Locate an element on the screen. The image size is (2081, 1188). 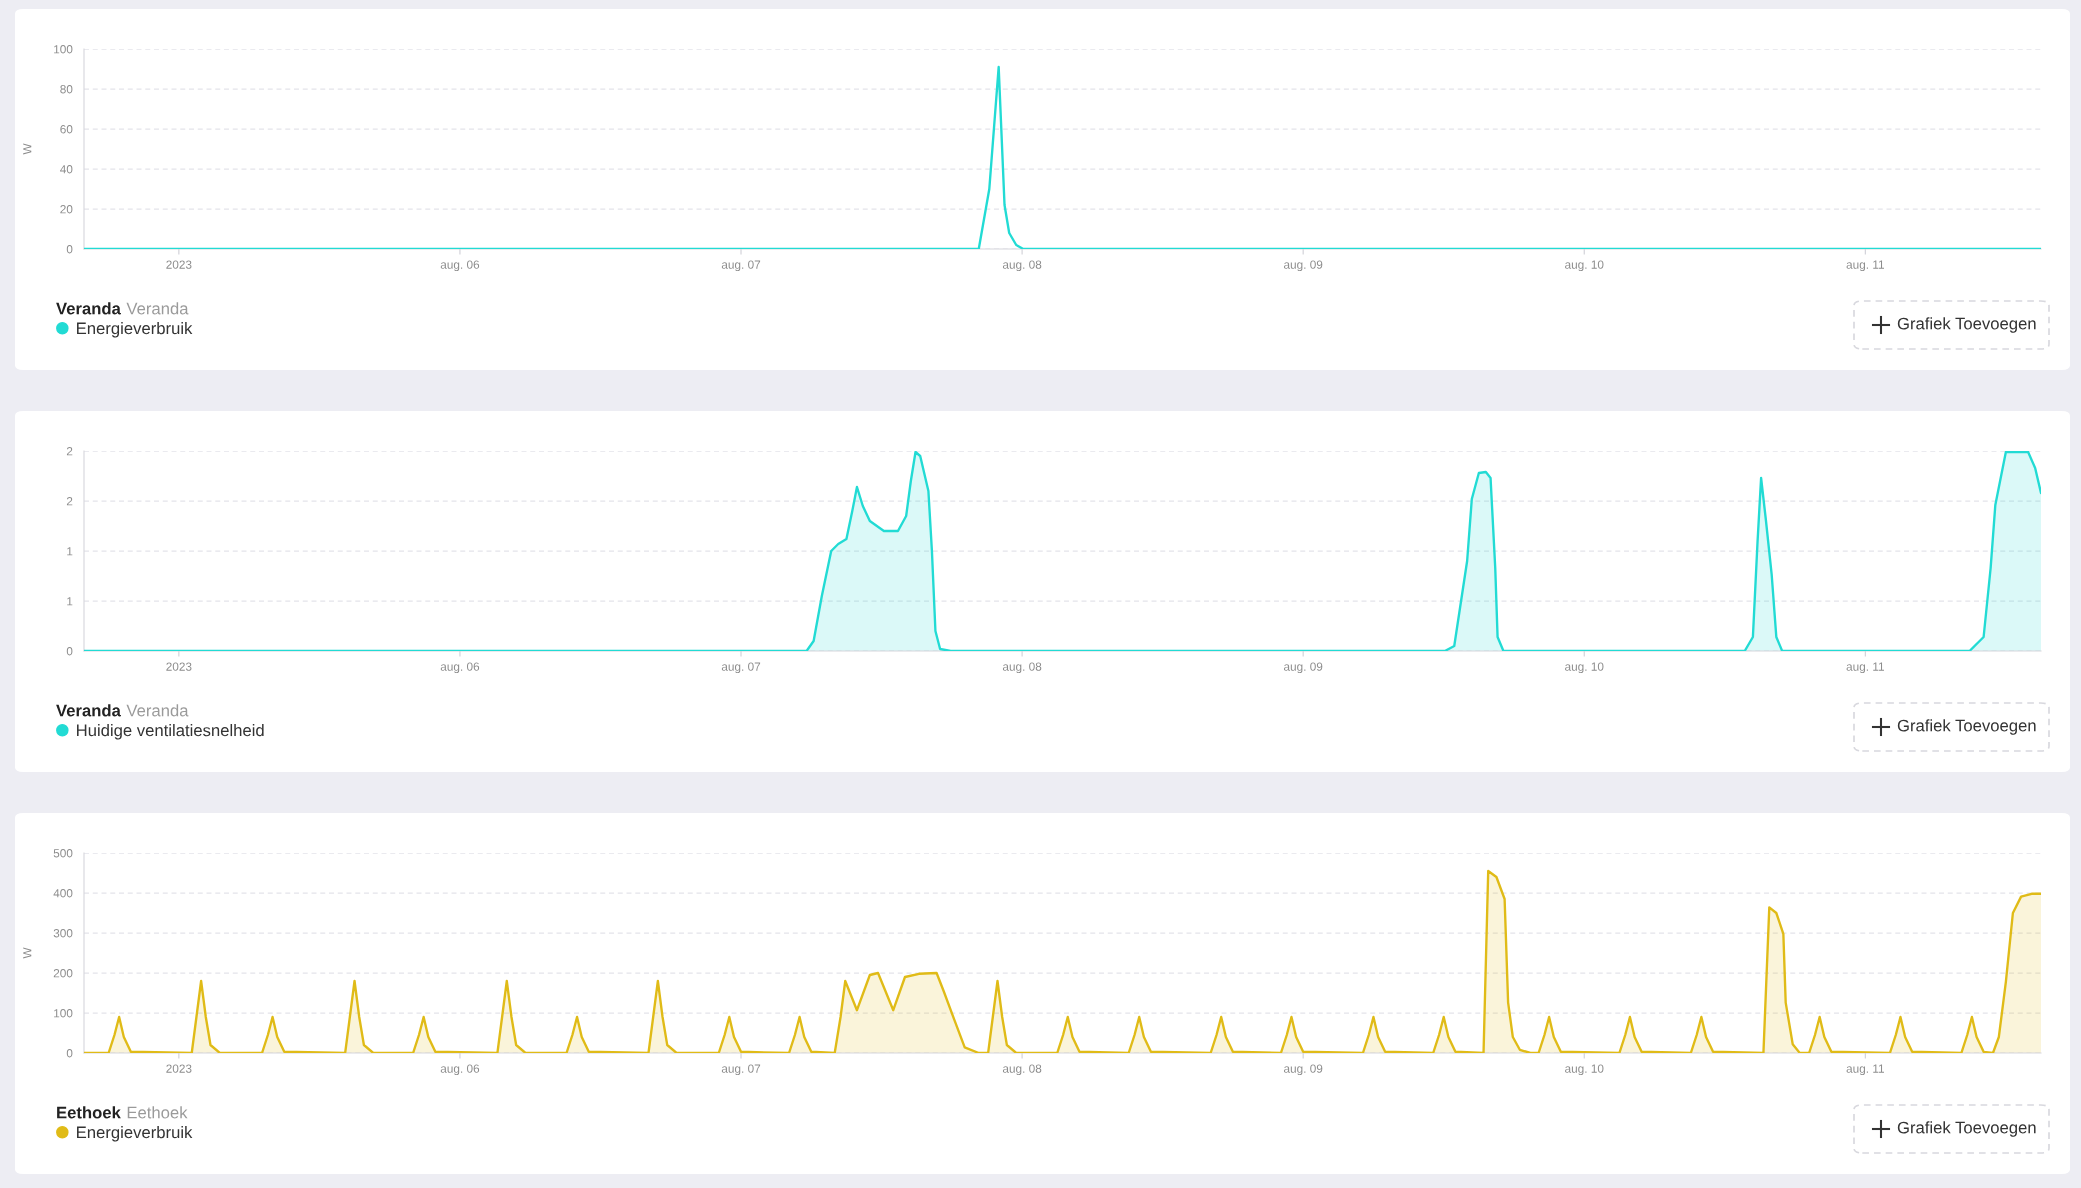
y-tick-label: 20 is located at coordinates (66, 209).